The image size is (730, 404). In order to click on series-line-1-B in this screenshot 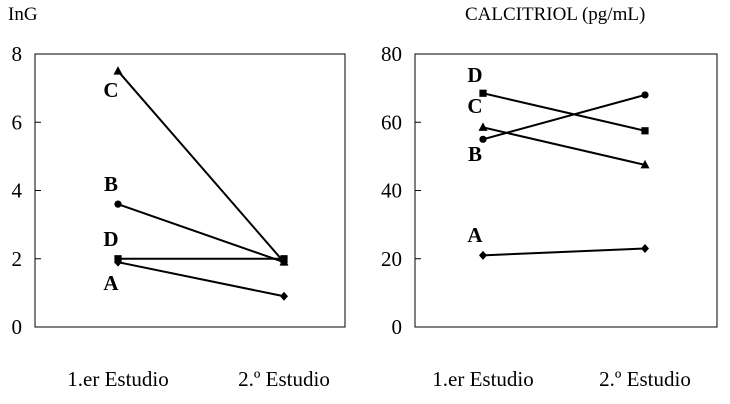, I will do `click(201, 233)`.